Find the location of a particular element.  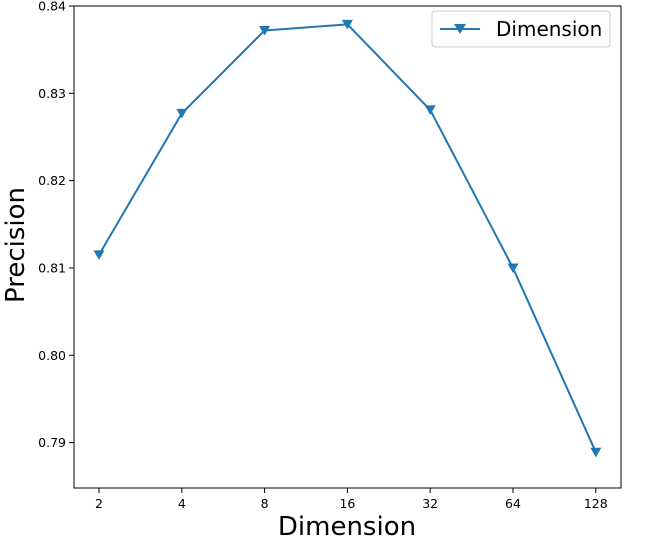

x-tick-label: 64 is located at coordinates (513, 503).